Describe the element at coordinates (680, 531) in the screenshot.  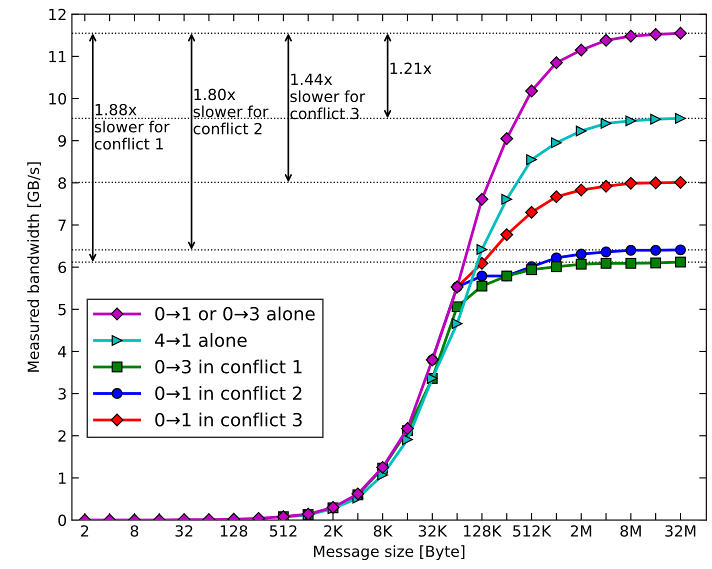
I see `x-tick-label: 32M` at that location.